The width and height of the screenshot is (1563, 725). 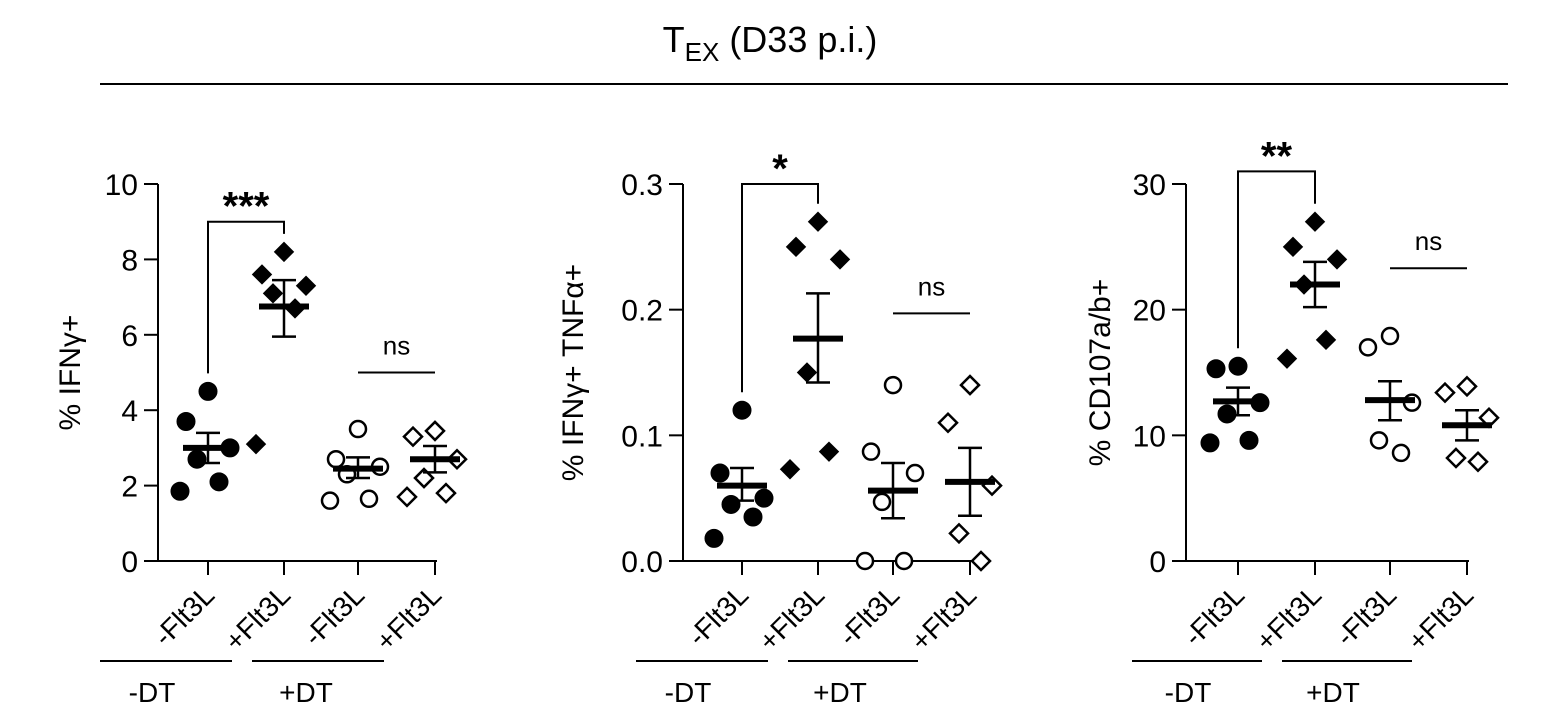 I want to click on figure-title: TEX (D33 p.i.), so click(x=770, y=43).